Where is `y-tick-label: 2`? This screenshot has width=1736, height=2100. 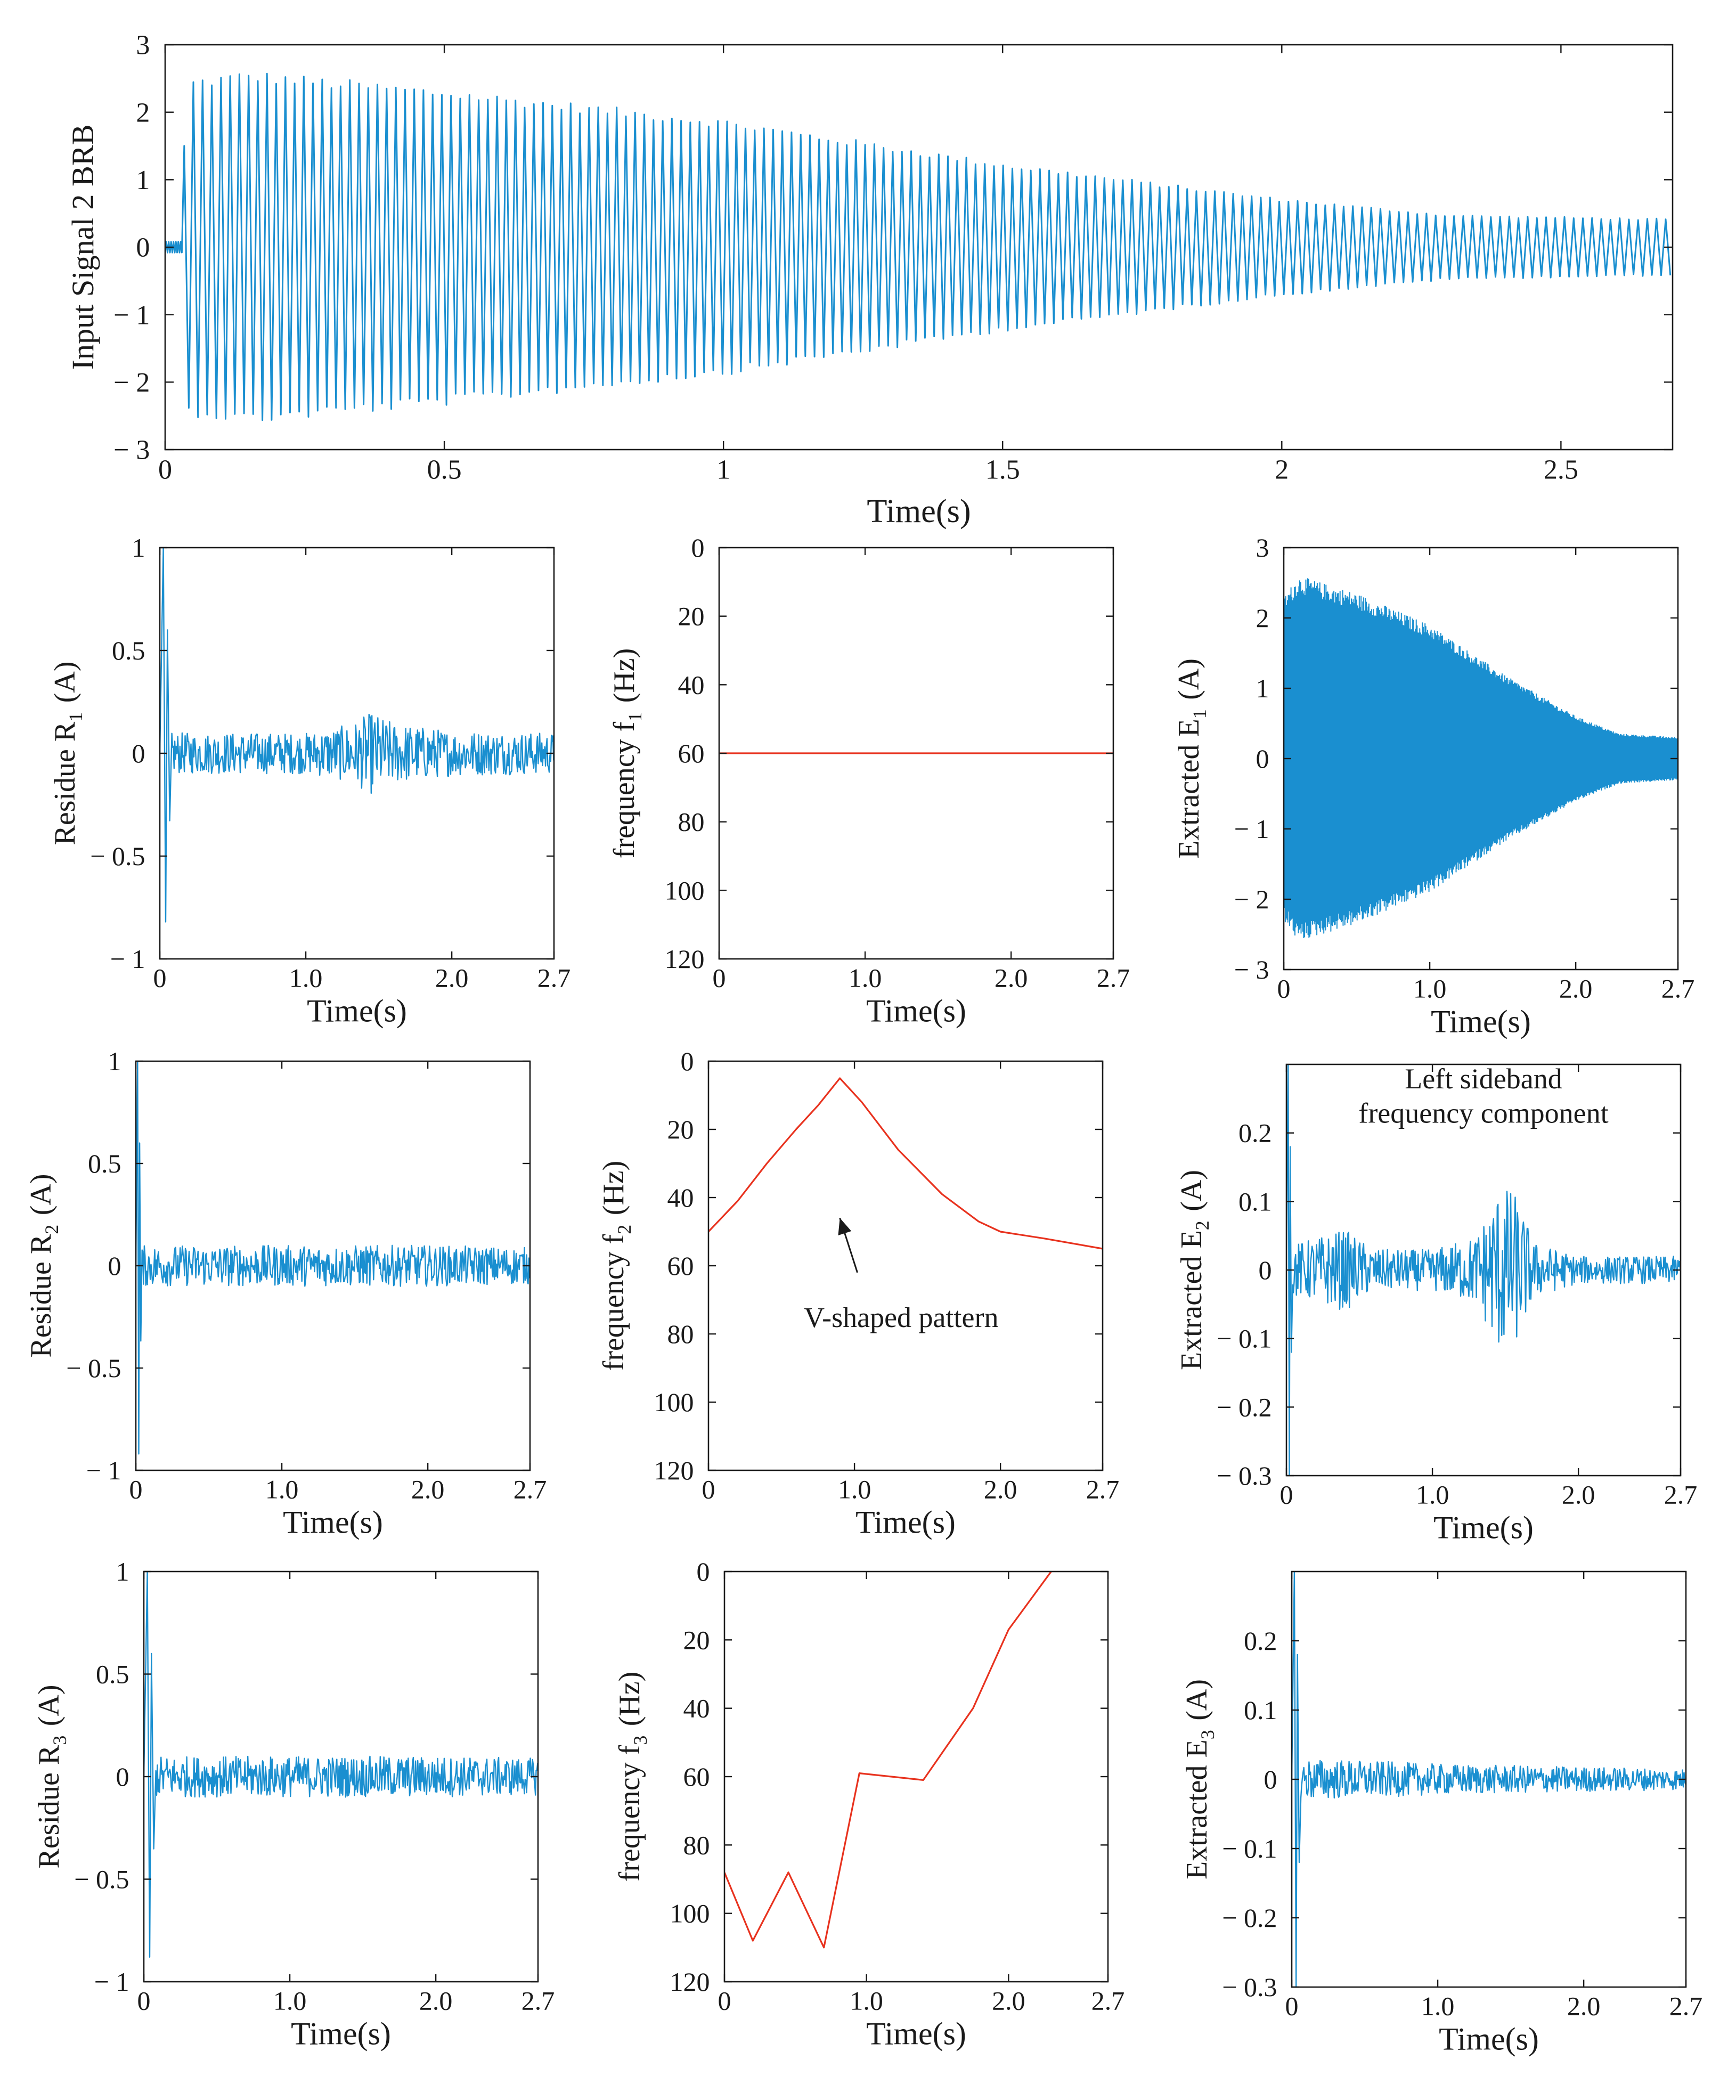
y-tick-label: 2 is located at coordinates (143, 112).